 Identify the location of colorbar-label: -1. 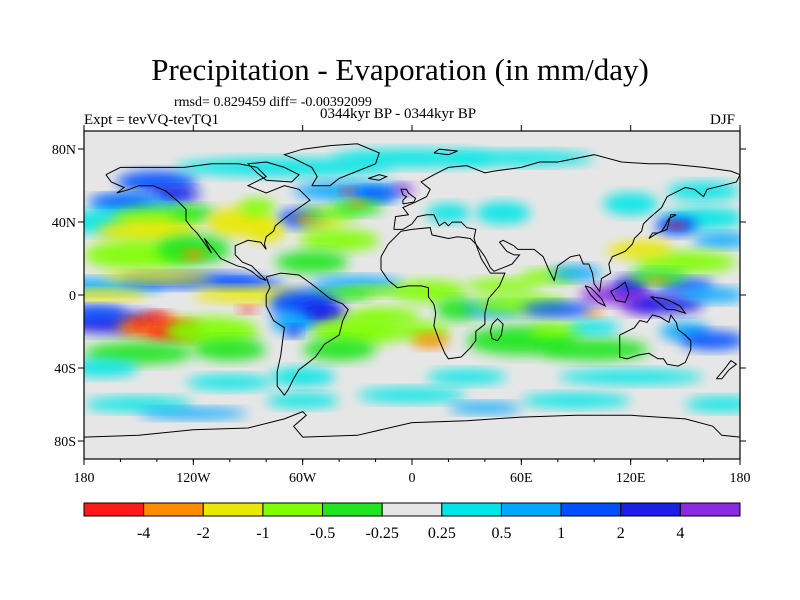
(262, 533).